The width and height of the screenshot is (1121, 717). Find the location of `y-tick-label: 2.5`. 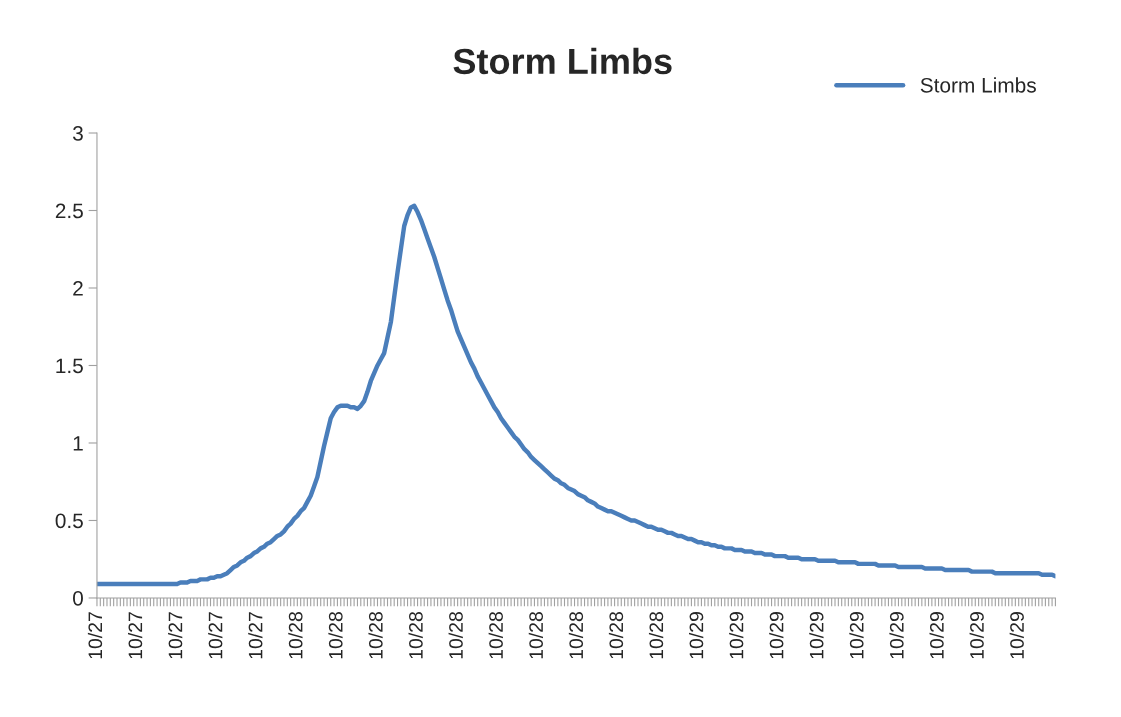

y-tick-label: 2.5 is located at coordinates (69, 211).